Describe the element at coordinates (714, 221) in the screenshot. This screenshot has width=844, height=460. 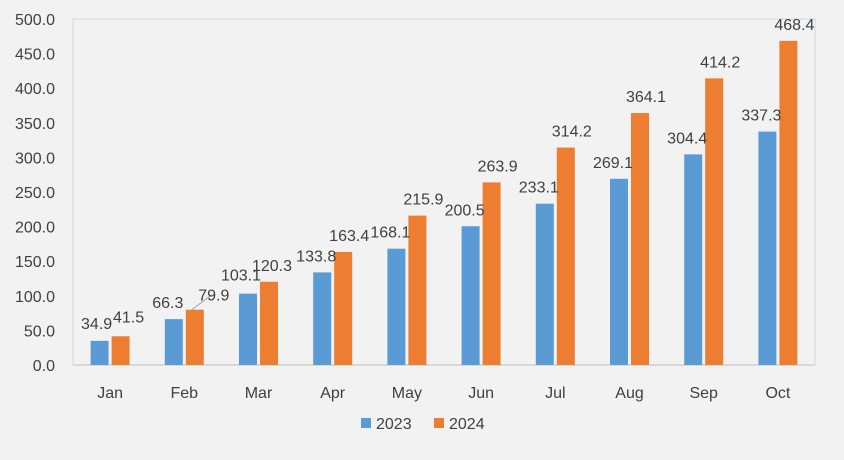
I see `bar-2024-sep` at that location.